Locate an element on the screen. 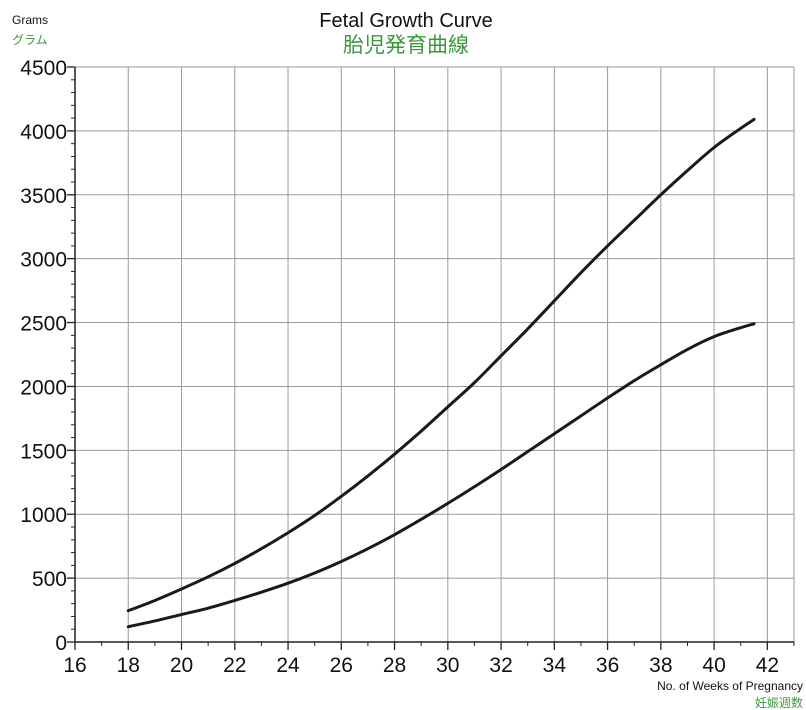 This screenshot has width=806, height=710. y-axis-label-japanese: グラム is located at coordinates (30, 40).